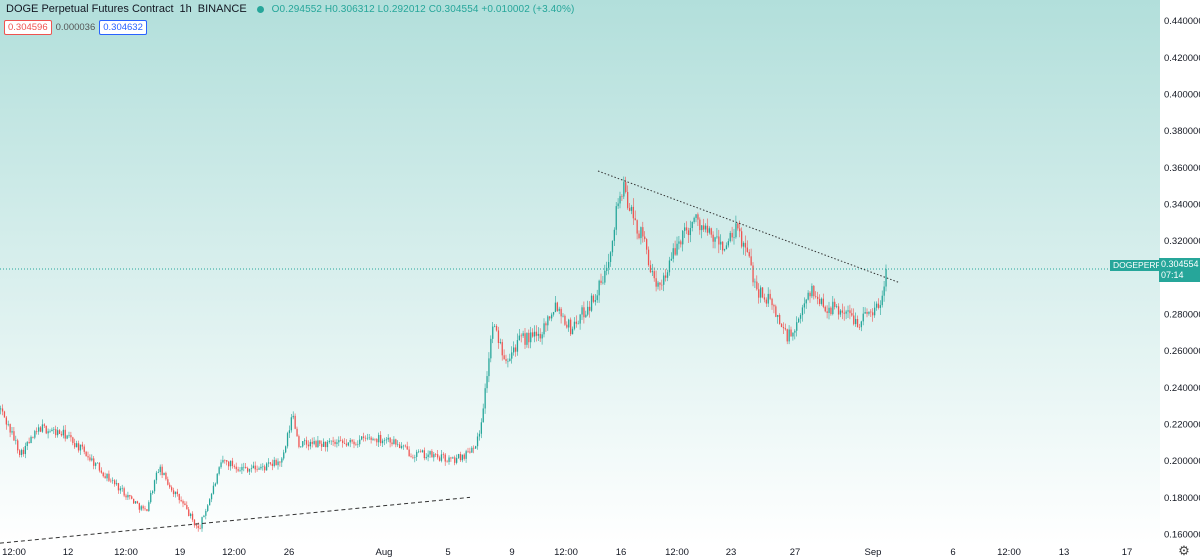 The image size is (1200, 559). Describe the element at coordinates (289, 552) in the screenshot. I see `x-tick-label: 26` at that location.